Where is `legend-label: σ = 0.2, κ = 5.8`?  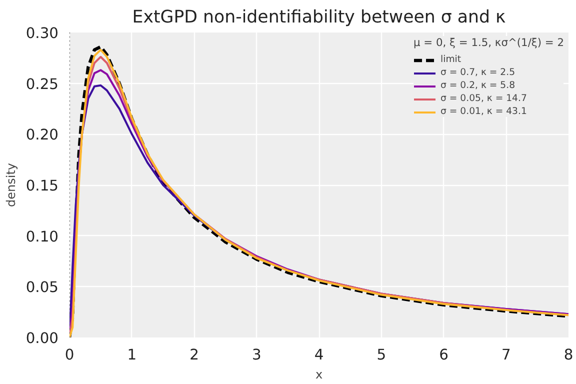 legend-label: σ = 0.2, κ = 5.8 is located at coordinates (478, 85).